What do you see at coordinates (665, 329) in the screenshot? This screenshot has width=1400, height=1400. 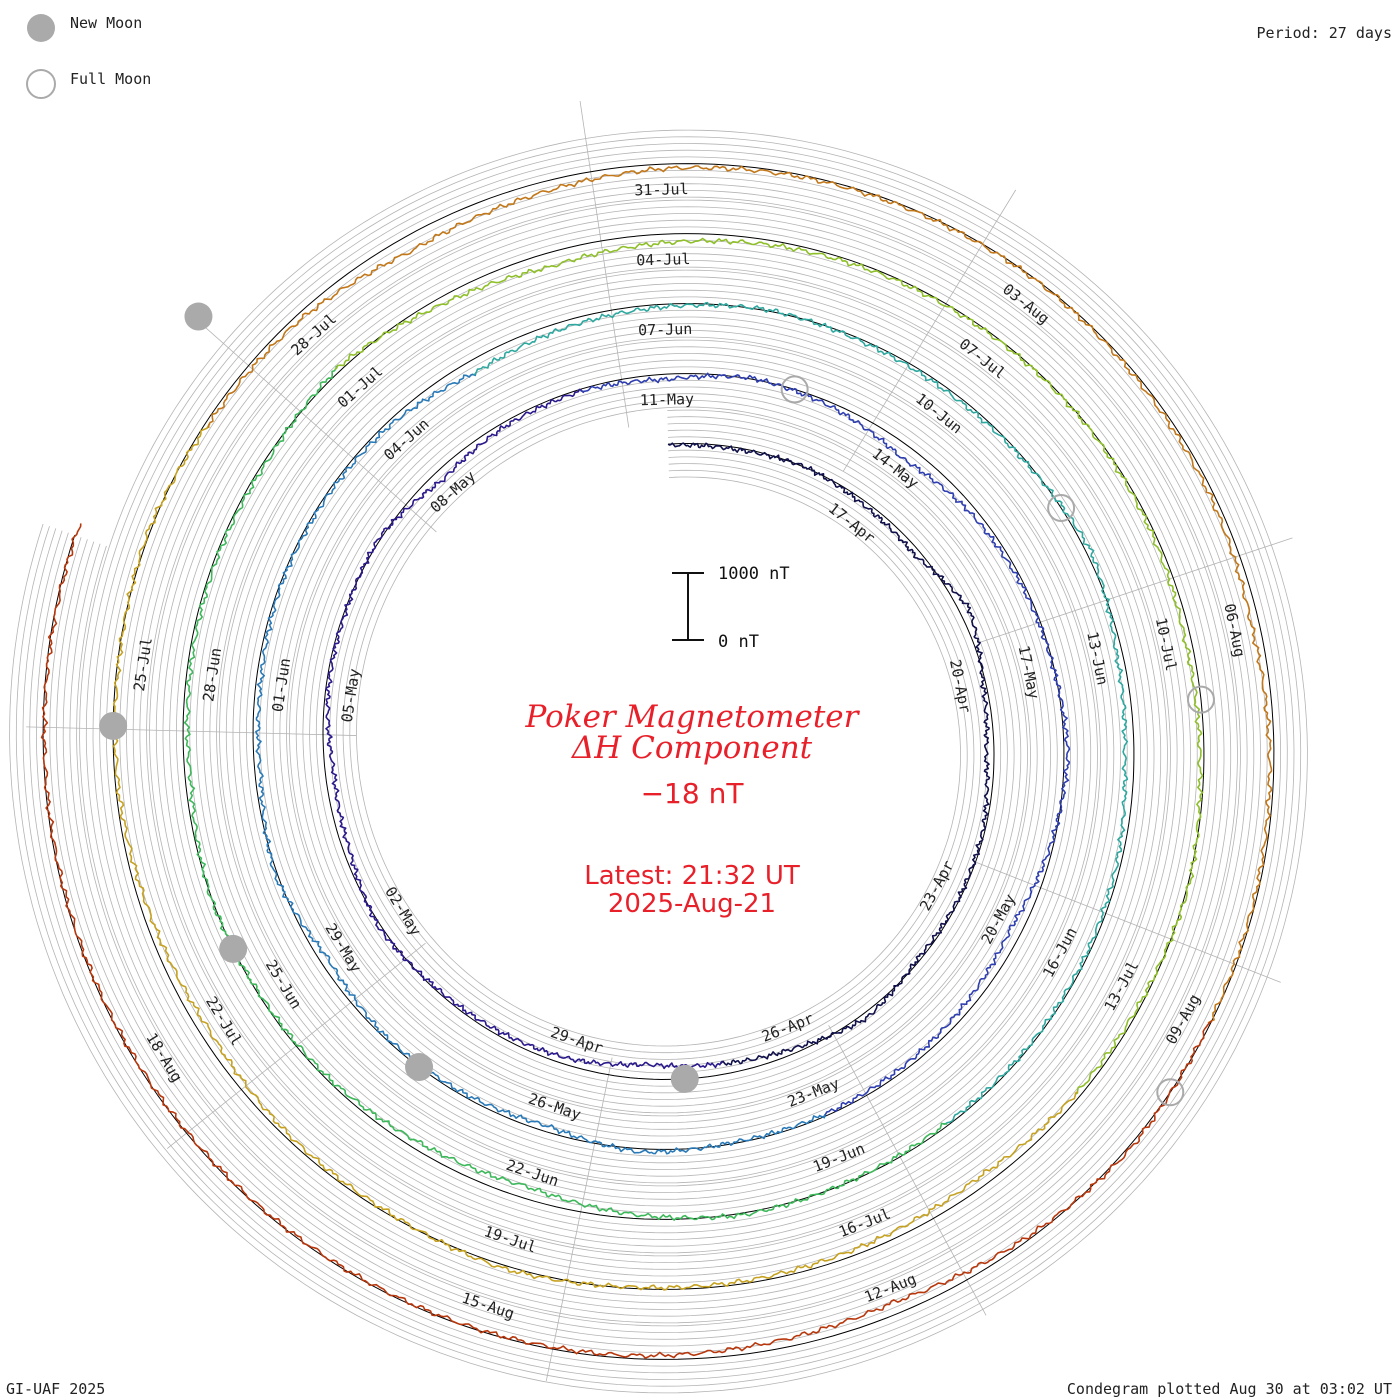 I see `date-label: 07-Jun` at bounding box center [665, 329].